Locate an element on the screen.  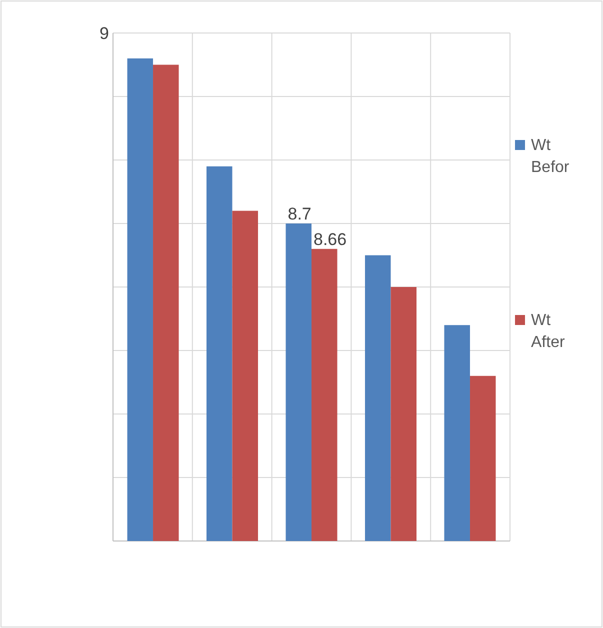
legend-label: Wt Befor is located at coordinates (550, 156).